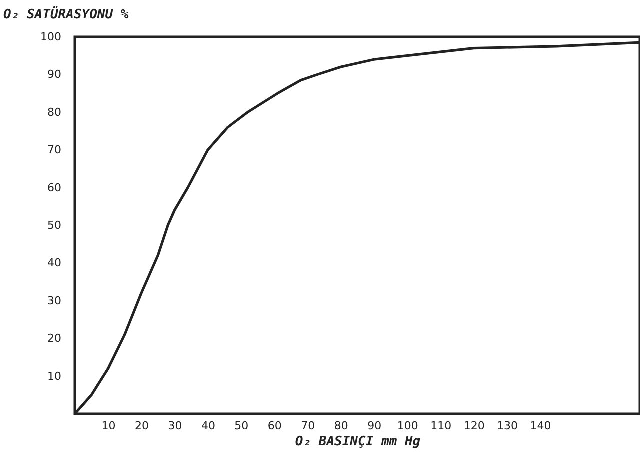 The image size is (641, 457). I want to click on x-tick-label: 60, so click(275, 426).